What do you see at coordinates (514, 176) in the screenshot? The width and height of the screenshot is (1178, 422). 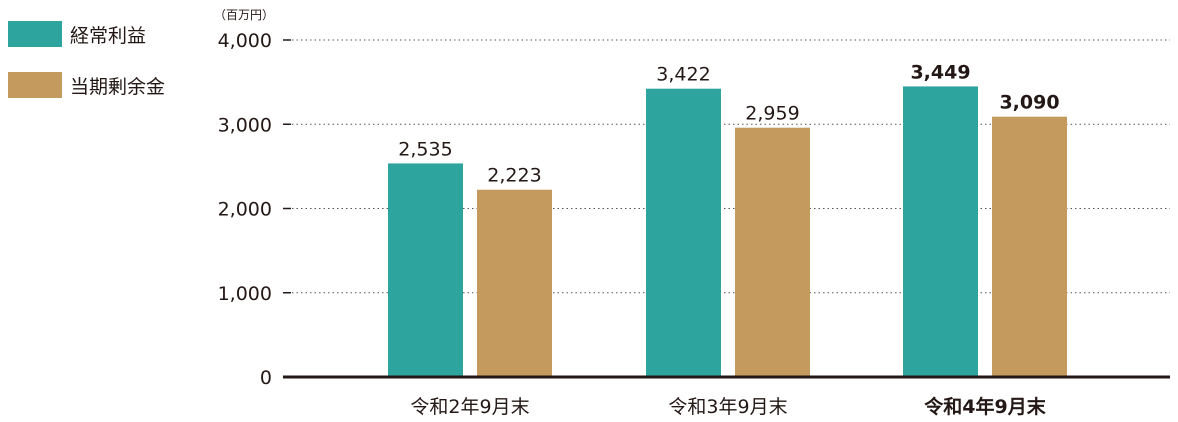 I see `data-label: 2,223` at bounding box center [514, 176].